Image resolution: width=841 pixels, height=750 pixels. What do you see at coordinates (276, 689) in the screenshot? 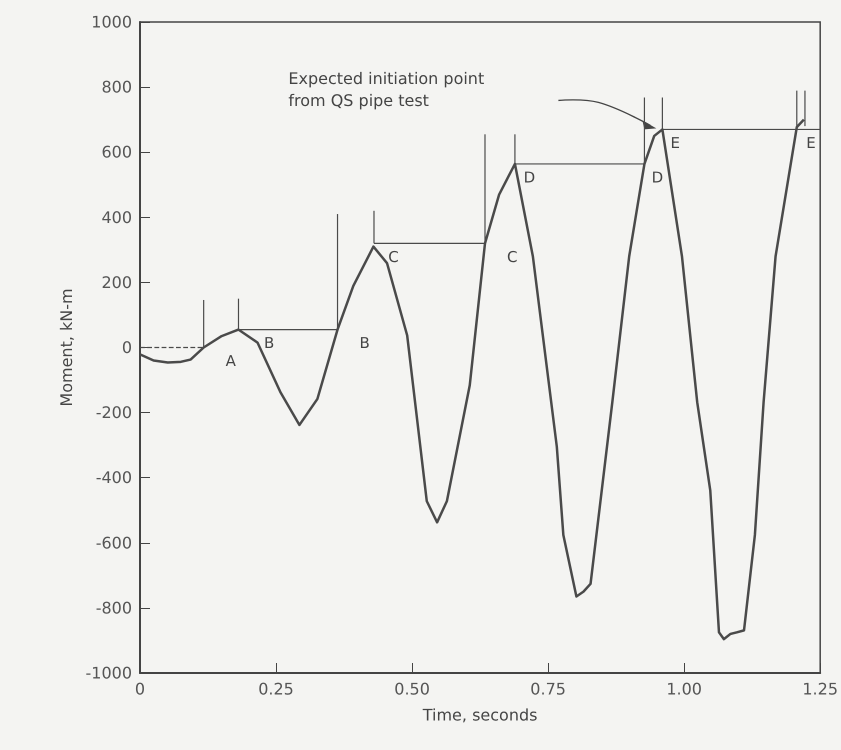
I see `x-tick-label: 0.25` at bounding box center [276, 689].